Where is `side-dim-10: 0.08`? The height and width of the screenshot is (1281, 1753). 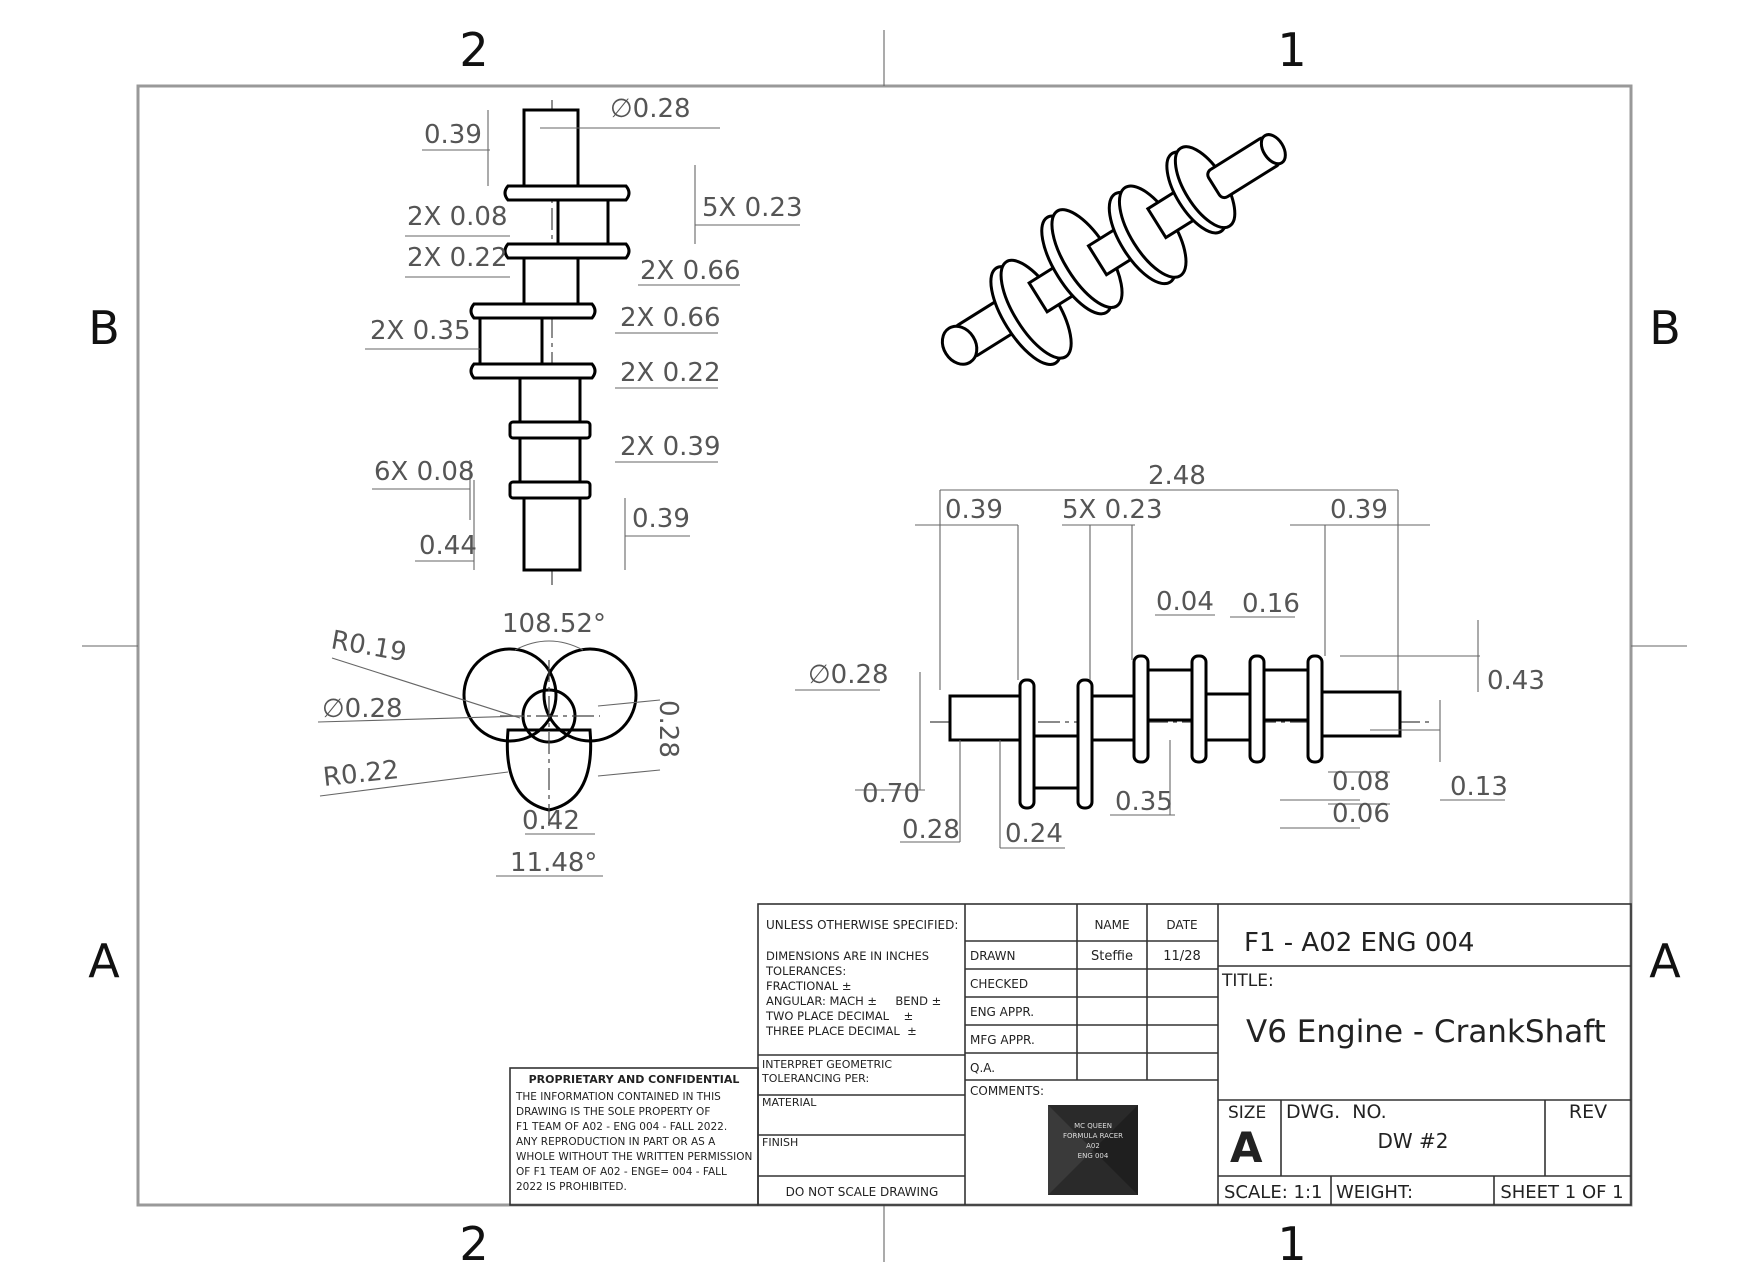 side-dim-10: 0.08 is located at coordinates (1361, 782).